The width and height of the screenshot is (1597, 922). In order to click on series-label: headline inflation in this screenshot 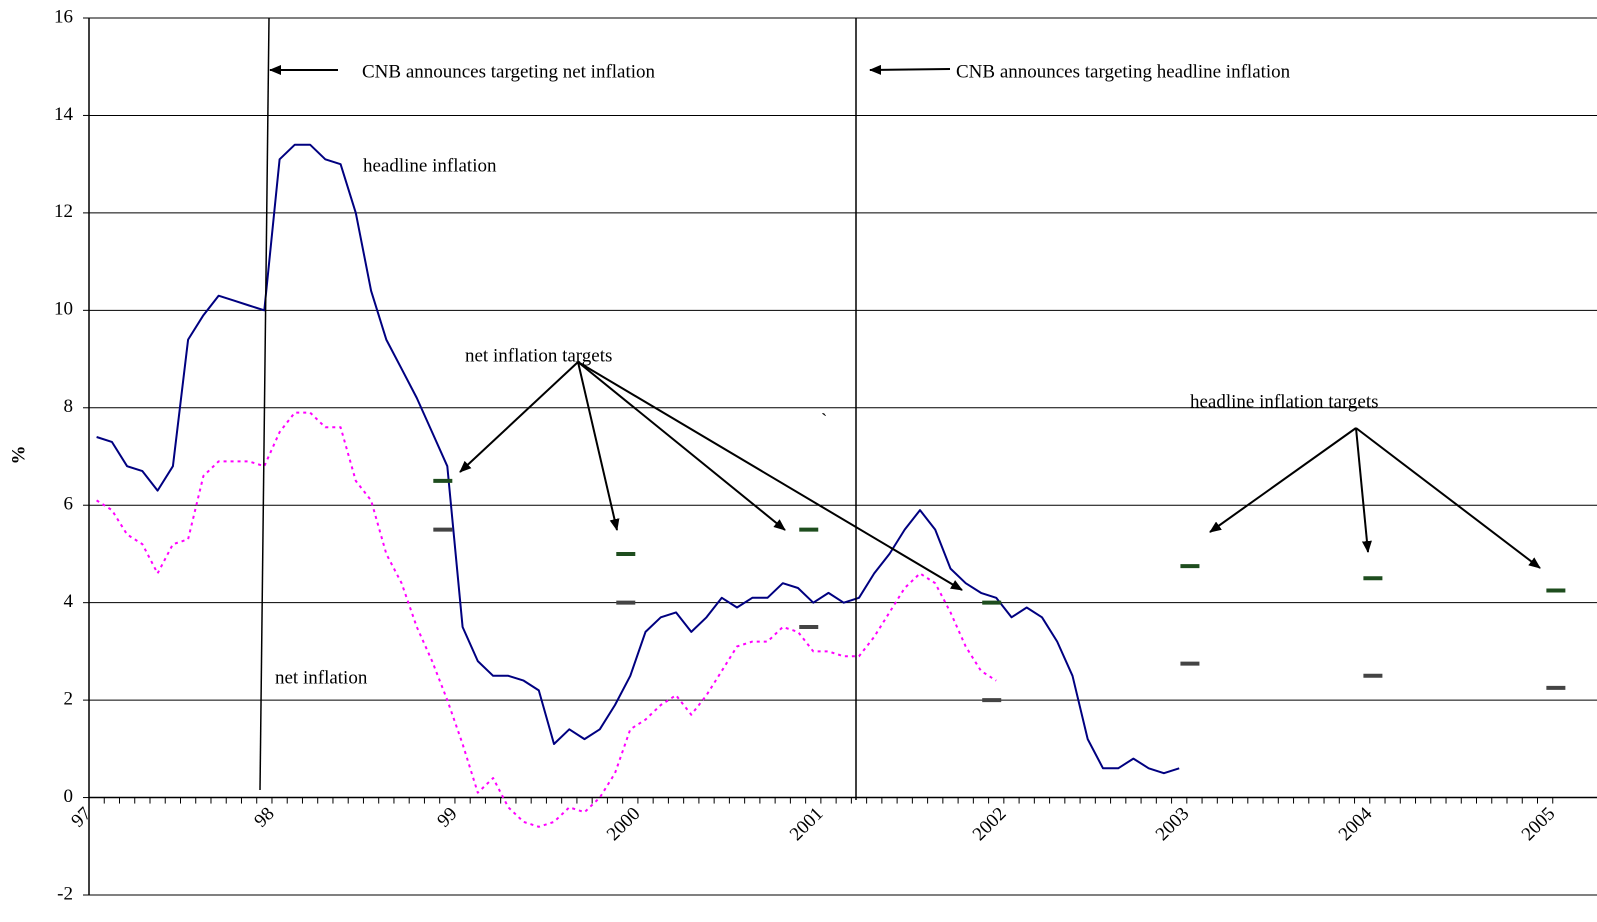, I will do `click(430, 165)`.